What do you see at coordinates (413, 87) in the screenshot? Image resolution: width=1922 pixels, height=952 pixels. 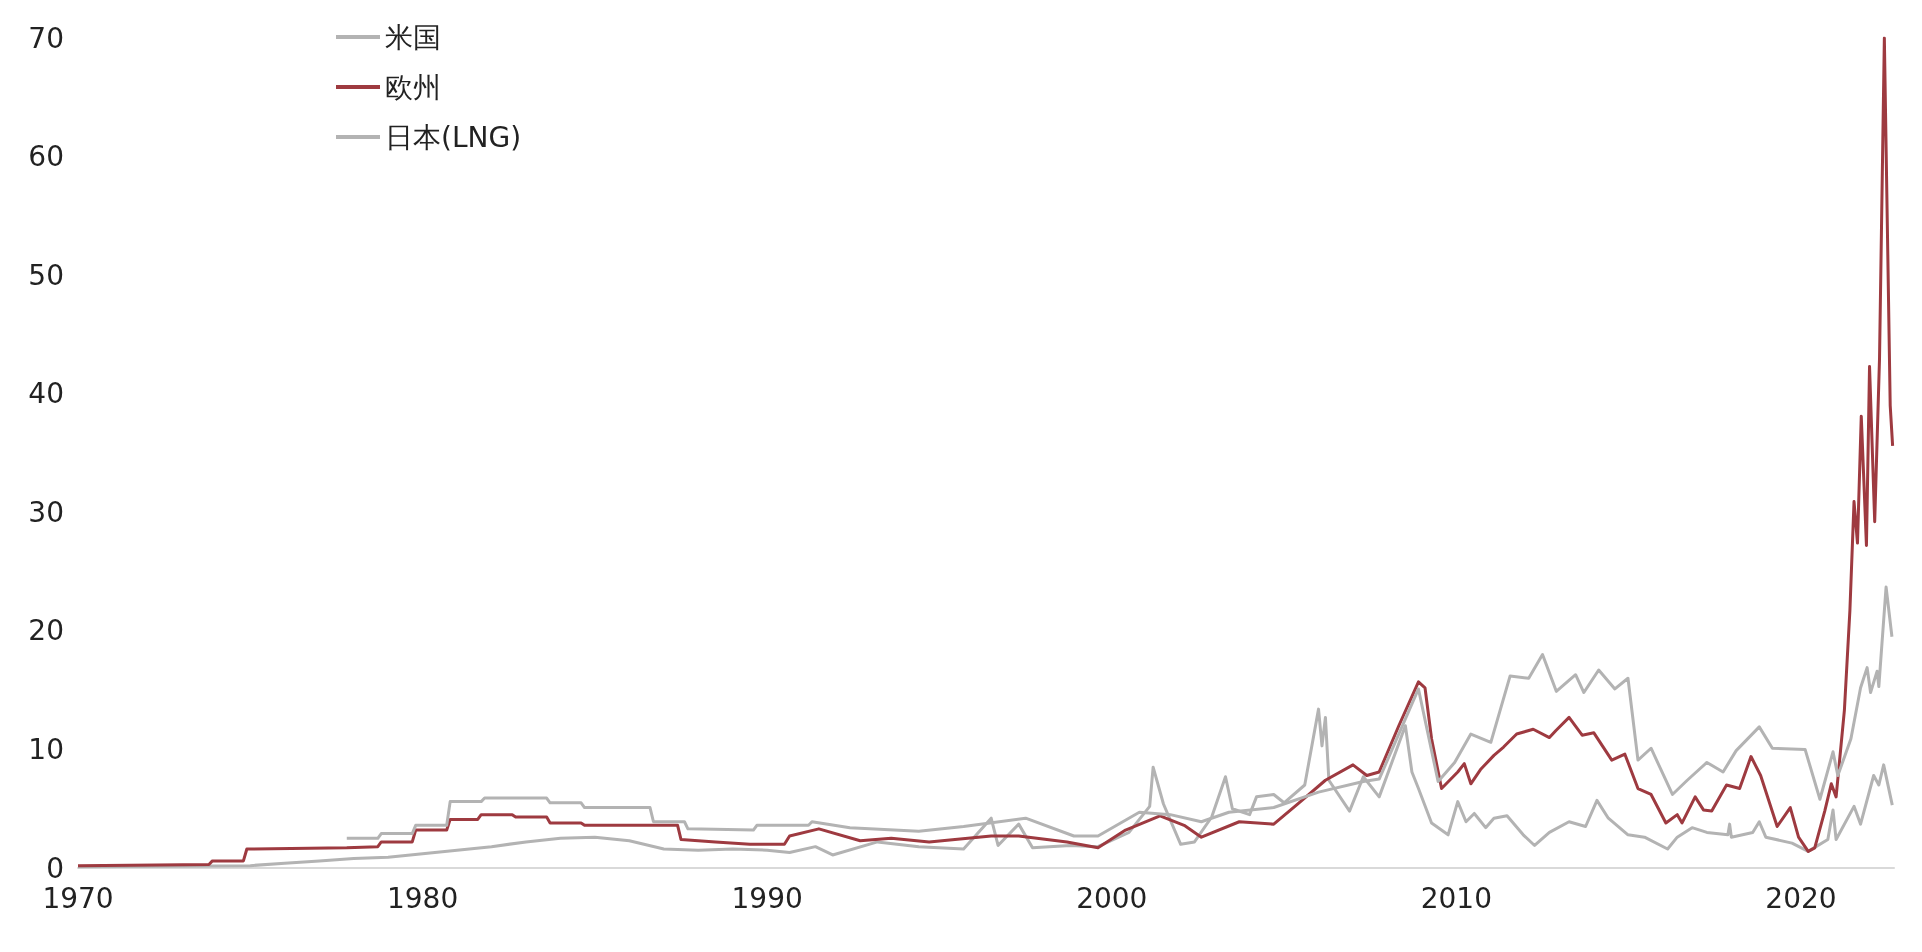 I see `legend-label: 欧州` at bounding box center [413, 87].